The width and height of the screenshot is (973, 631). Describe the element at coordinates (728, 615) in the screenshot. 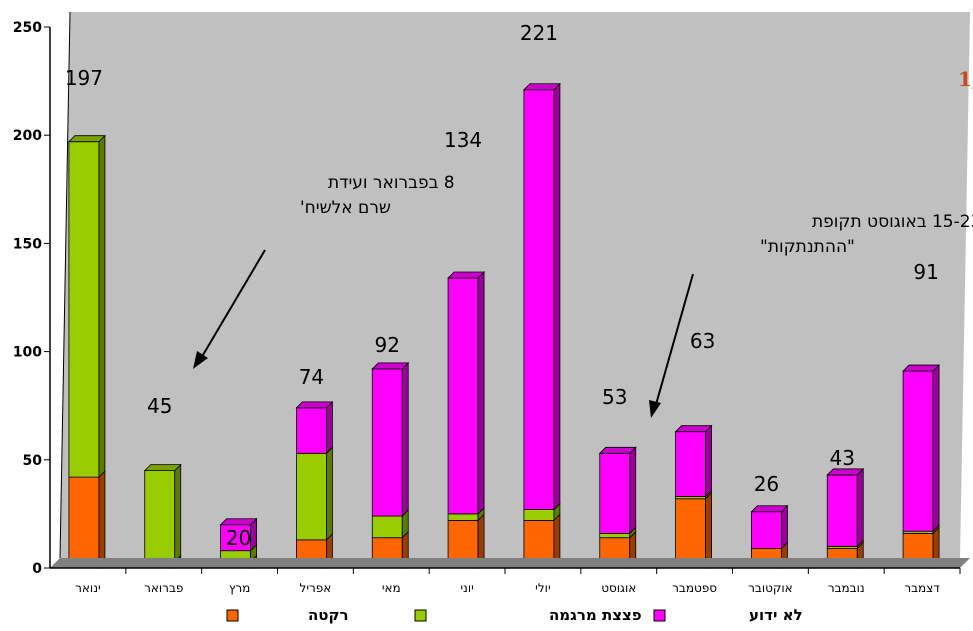

I see `legend-item-unknown: לא ידוע` at that location.